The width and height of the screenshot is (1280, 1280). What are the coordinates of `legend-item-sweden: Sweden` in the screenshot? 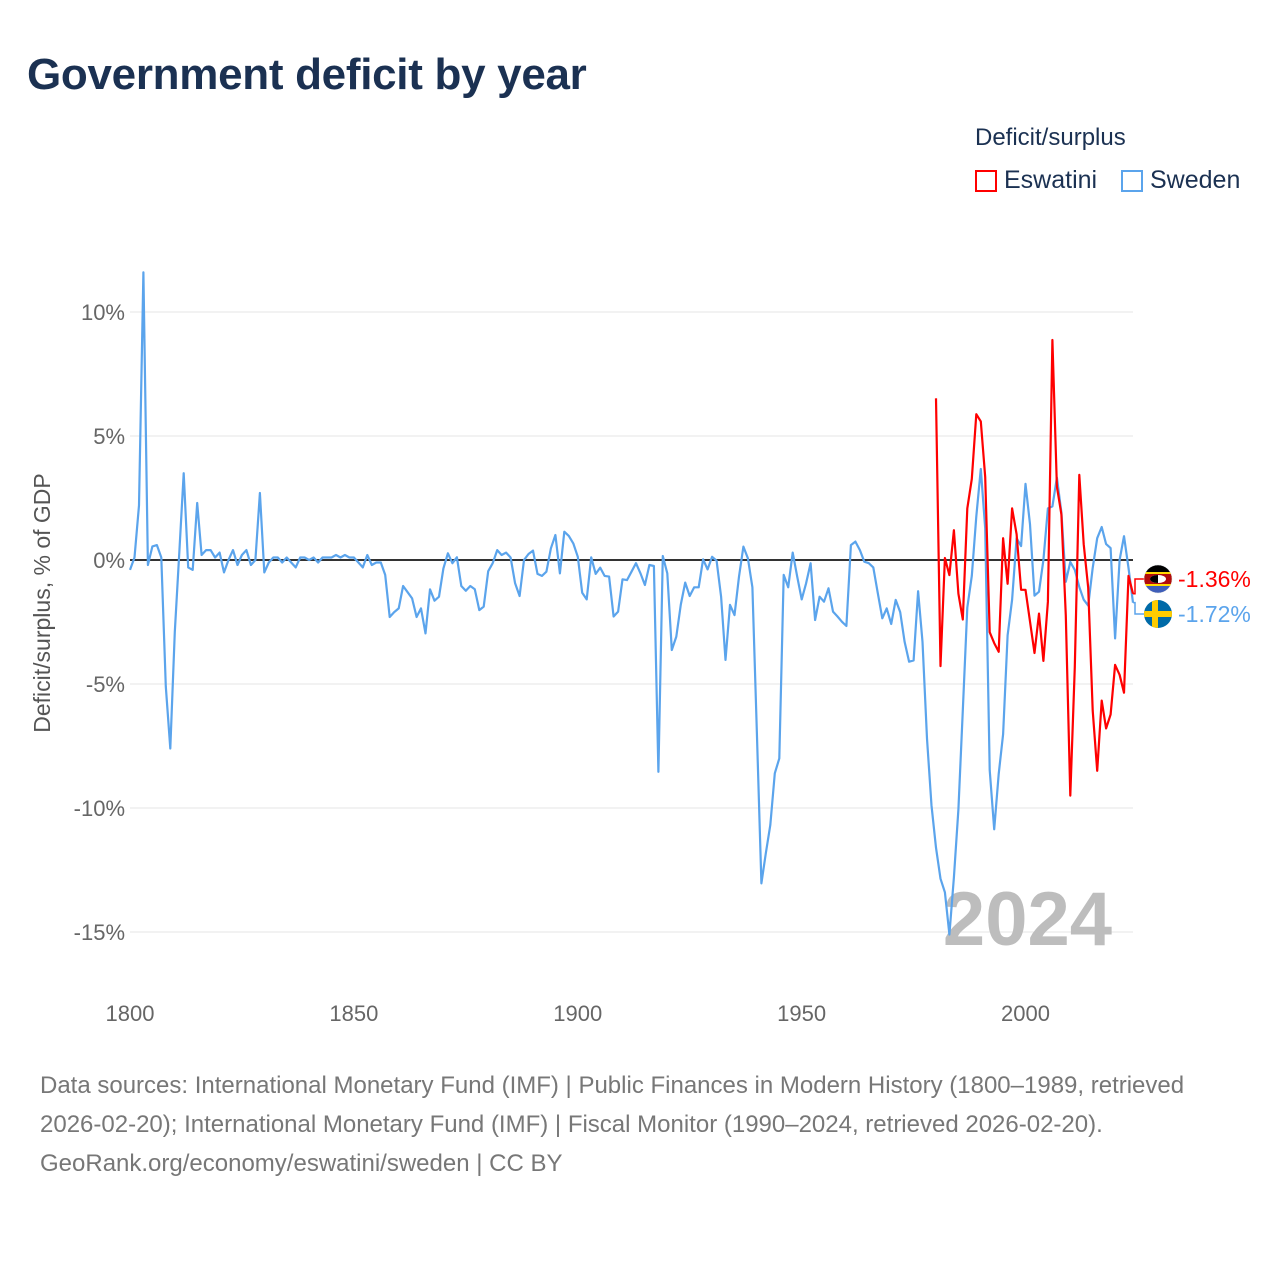 It's located at (1180, 180).